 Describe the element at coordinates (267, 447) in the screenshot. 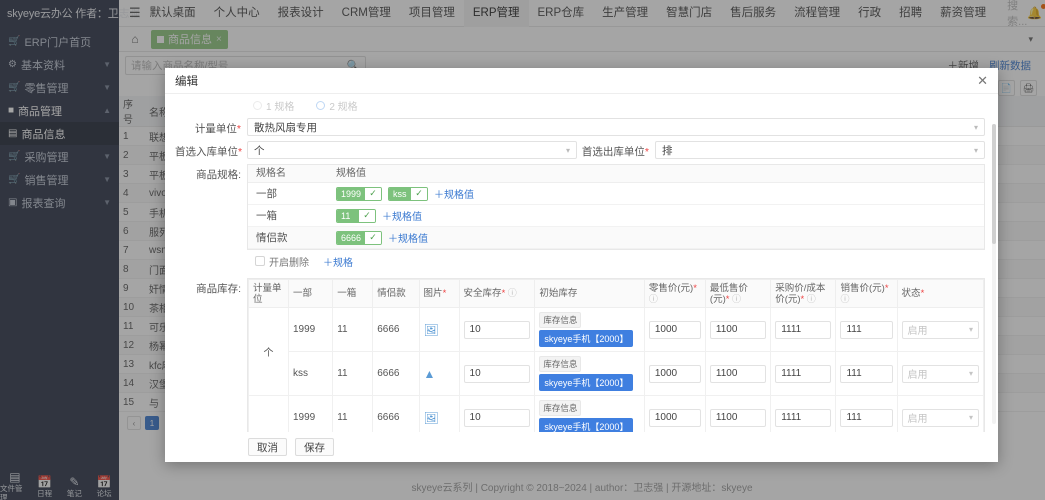

I see `cancel-button: 取消` at that location.